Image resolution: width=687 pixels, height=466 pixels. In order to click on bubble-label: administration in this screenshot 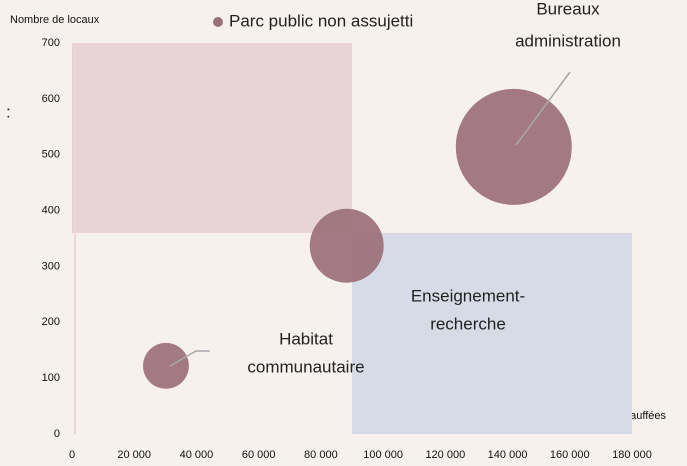, I will do `click(568, 40)`.